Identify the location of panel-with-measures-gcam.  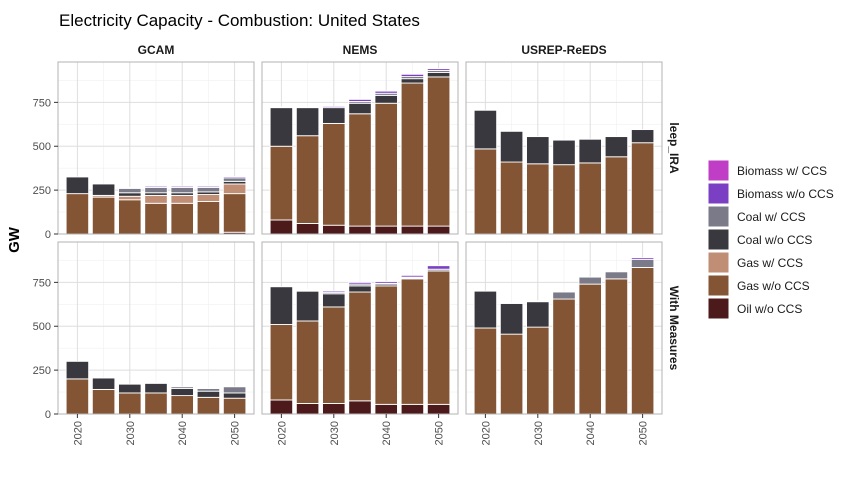
(156, 328).